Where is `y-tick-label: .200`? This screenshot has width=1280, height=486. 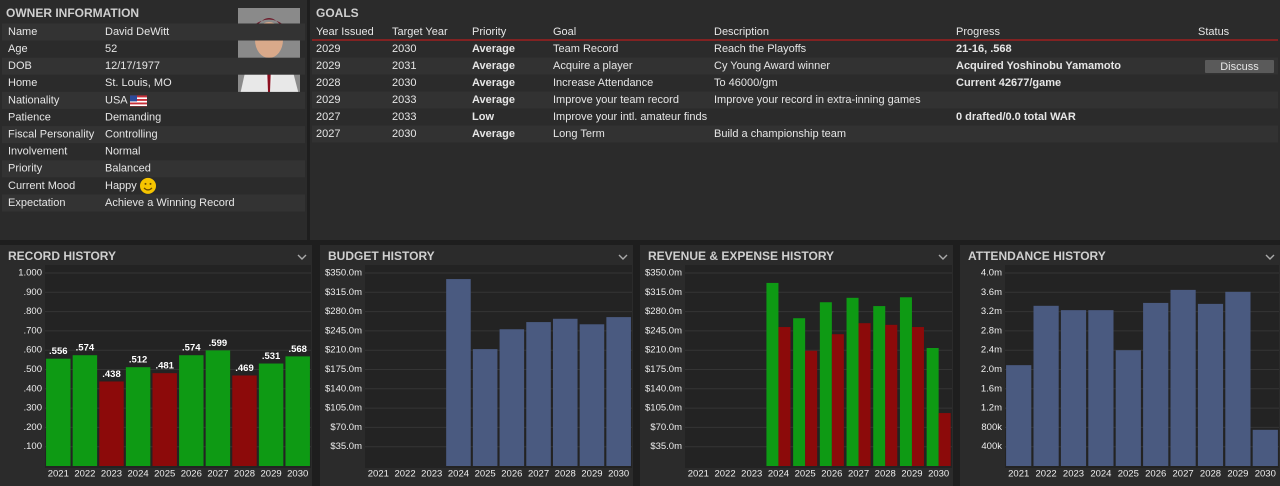
y-tick-label: .200 is located at coordinates (33, 427).